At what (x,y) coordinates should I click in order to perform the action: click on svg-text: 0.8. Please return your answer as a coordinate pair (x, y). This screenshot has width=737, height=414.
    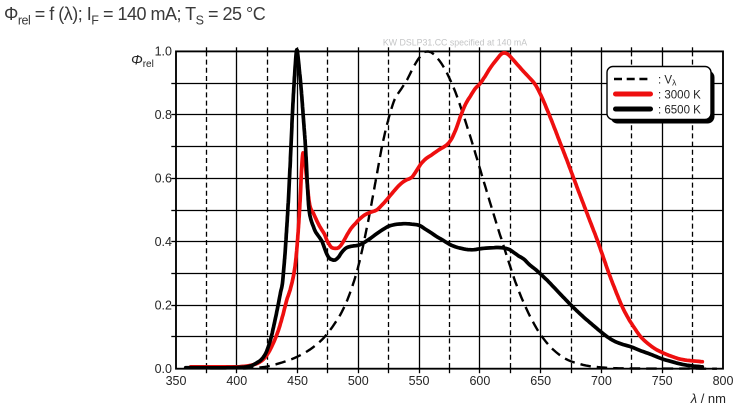
    Looking at the image, I should click on (163, 115).